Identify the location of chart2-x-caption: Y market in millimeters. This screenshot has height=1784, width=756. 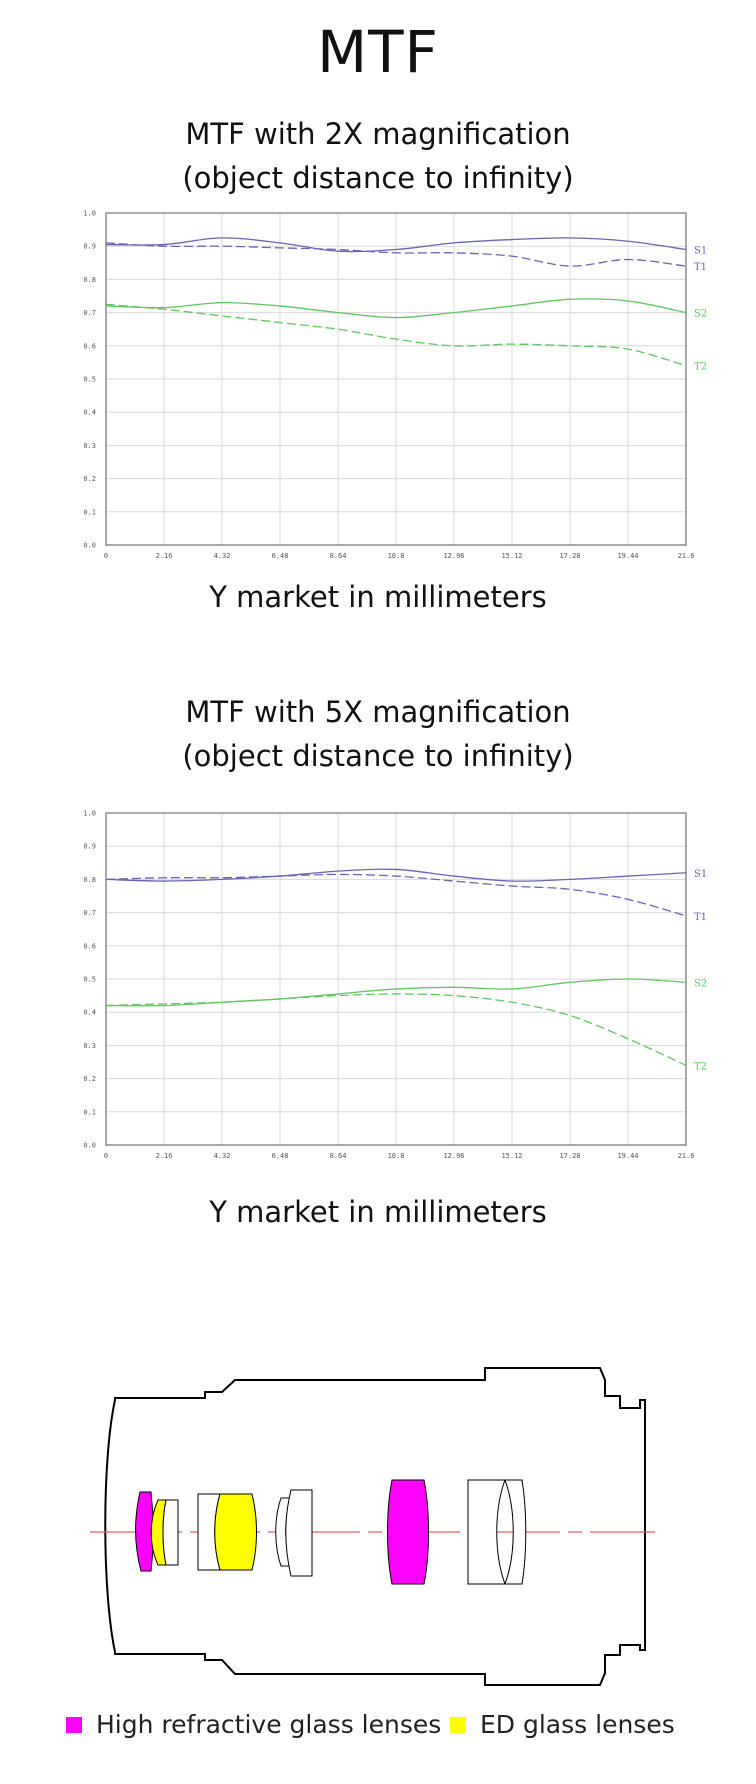
(378, 1212).